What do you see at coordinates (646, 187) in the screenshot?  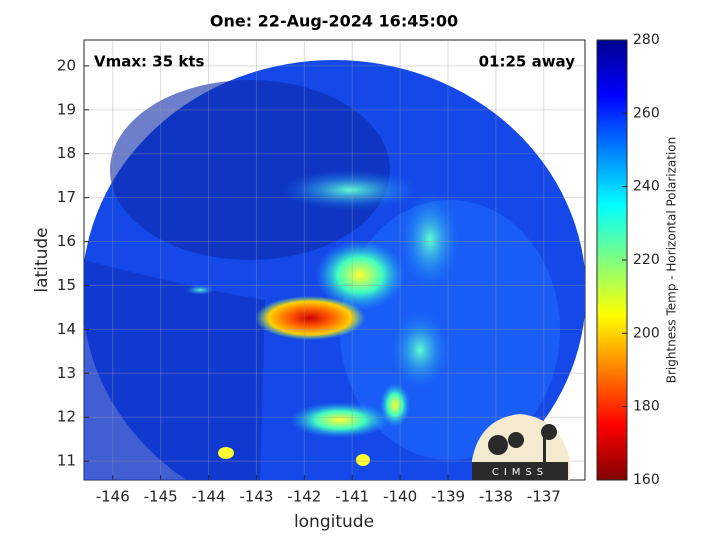 I see `colorbar-tick-label: 240` at bounding box center [646, 187].